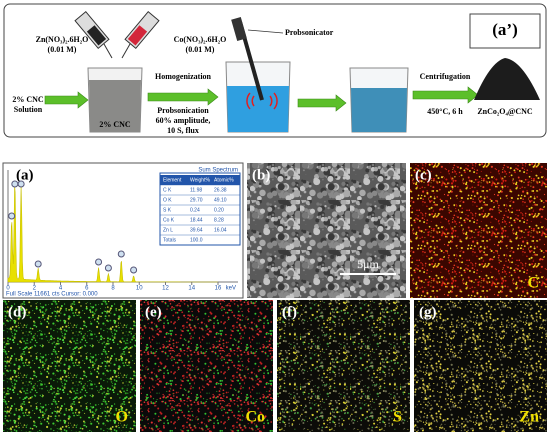 This screenshot has width=550, height=435. What do you see at coordinates (183, 110) in the screenshot?
I see `step-text: Probsonication` at bounding box center [183, 110].